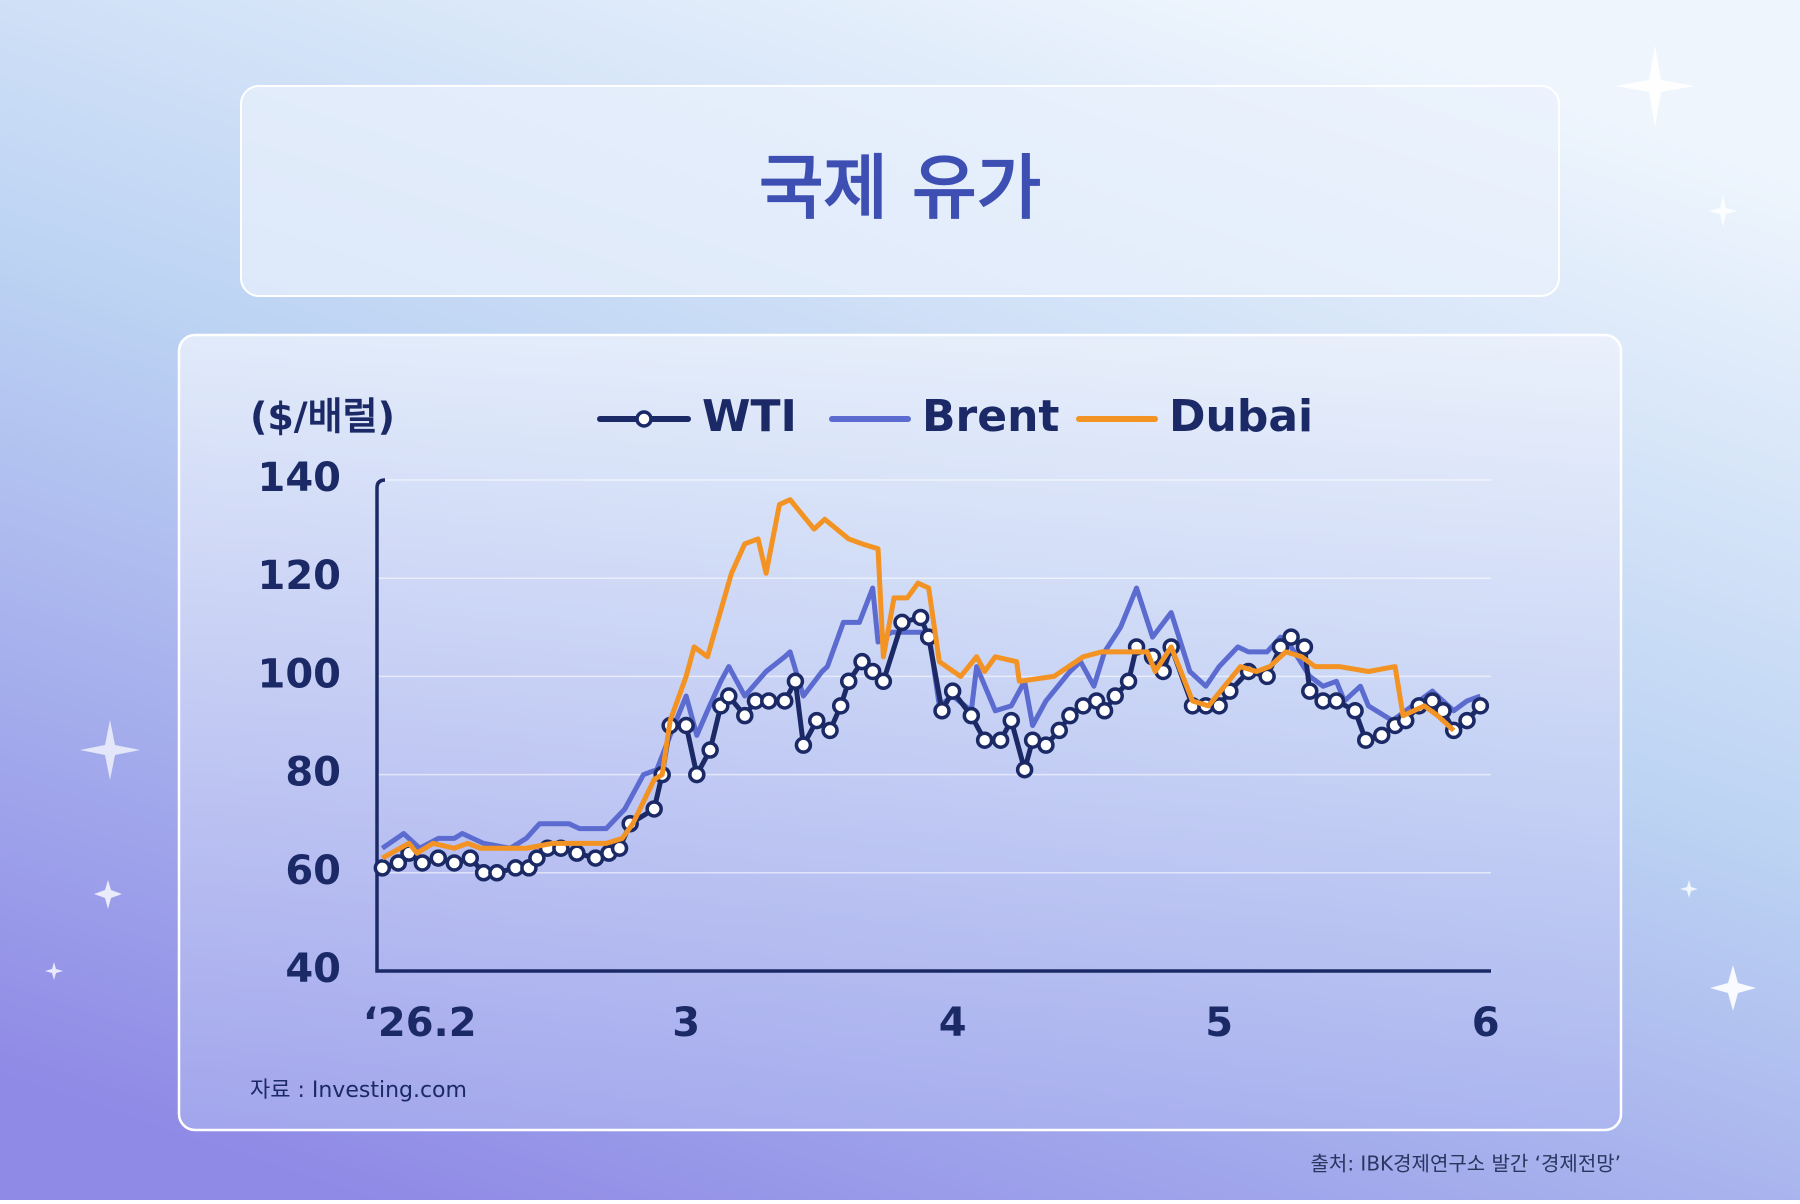  Describe the element at coordinates (313, 871) in the screenshot. I see `y-tick-label: 60` at that location.